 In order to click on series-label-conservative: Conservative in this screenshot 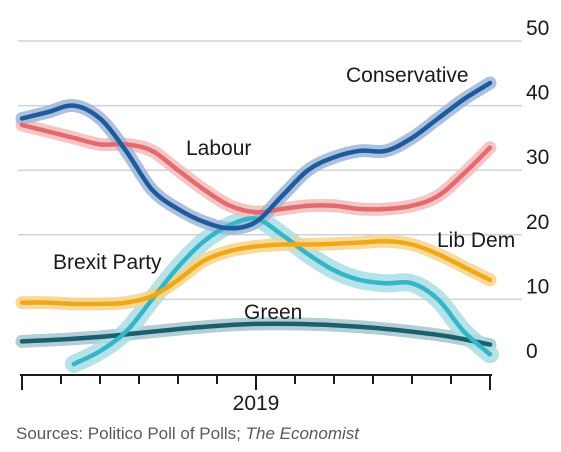, I will do `click(407, 75)`.